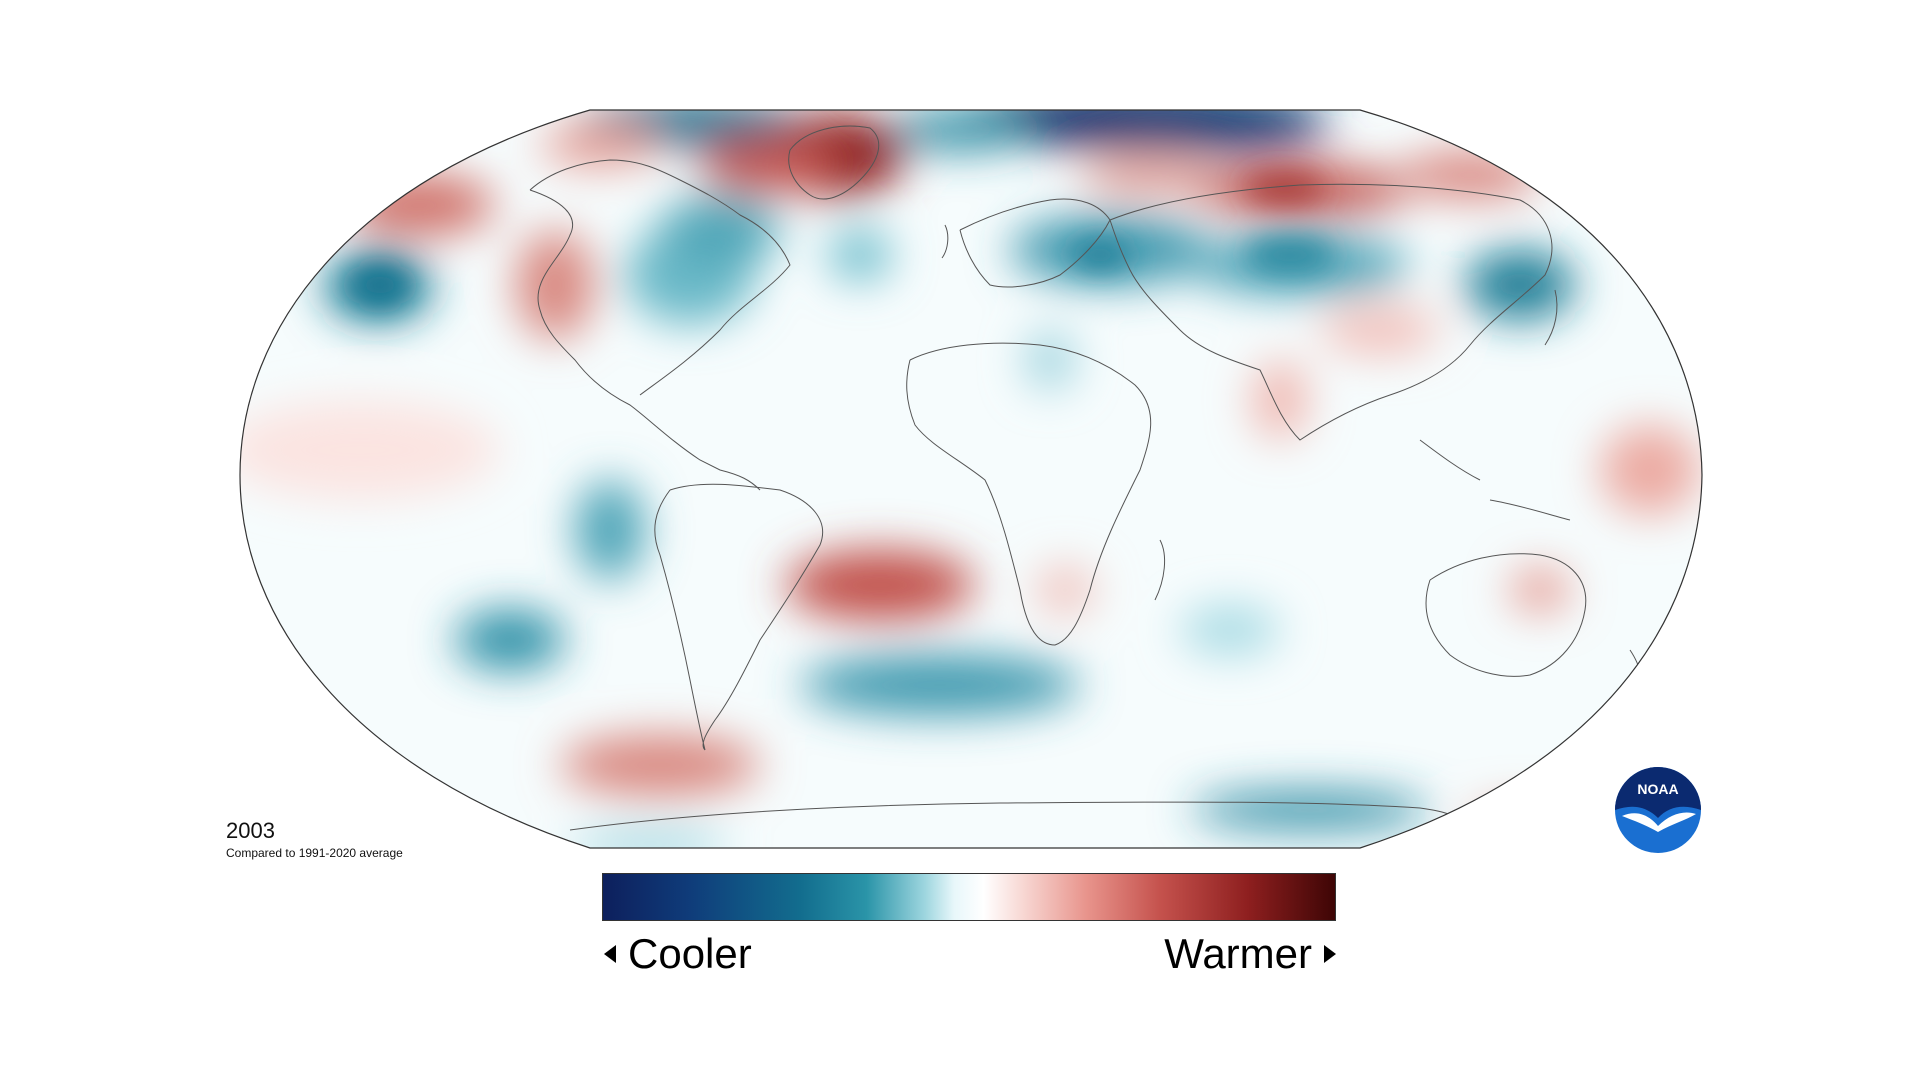 The image size is (1920, 1080). Describe the element at coordinates (250, 830) in the screenshot. I see `year-label: 2003` at that location.